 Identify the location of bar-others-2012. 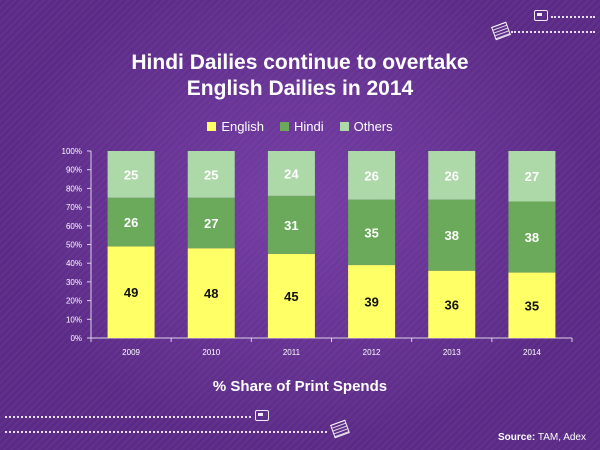
(372, 175).